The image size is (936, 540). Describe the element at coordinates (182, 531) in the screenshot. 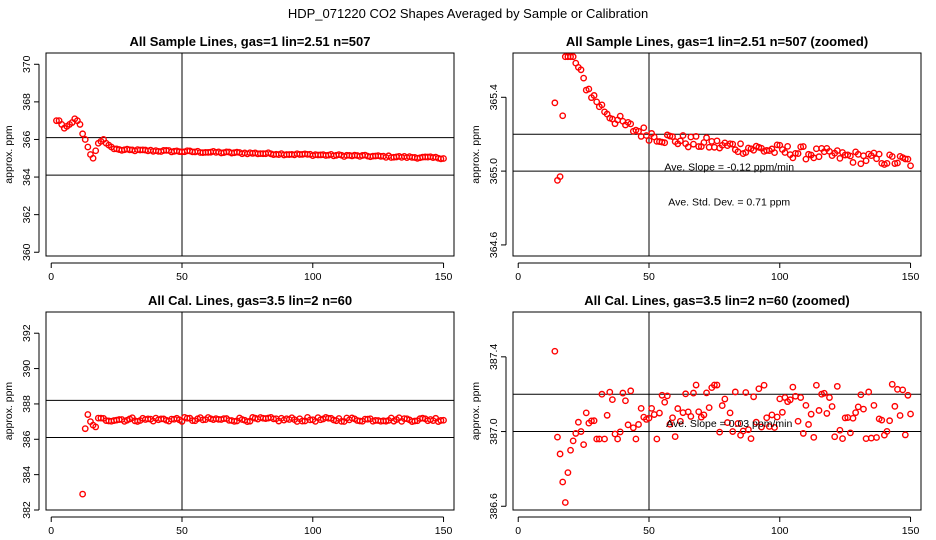

I see `x-tick-label: 50` at that location.